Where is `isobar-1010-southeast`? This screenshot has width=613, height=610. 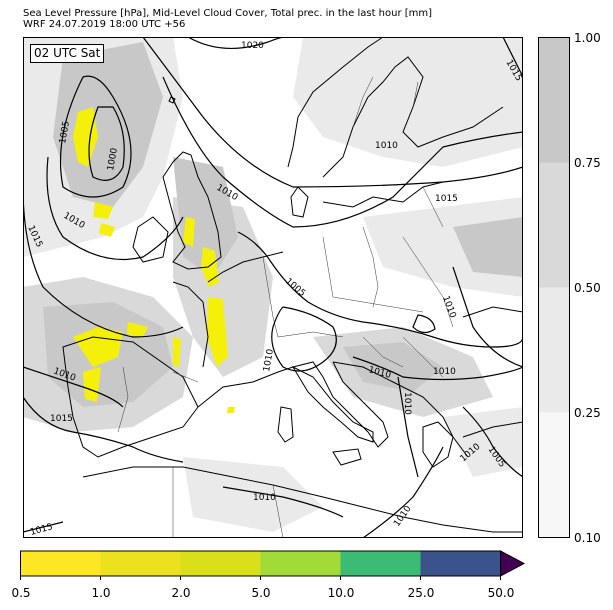
isobar-1010-southeast is located at coordinates (403, 492).